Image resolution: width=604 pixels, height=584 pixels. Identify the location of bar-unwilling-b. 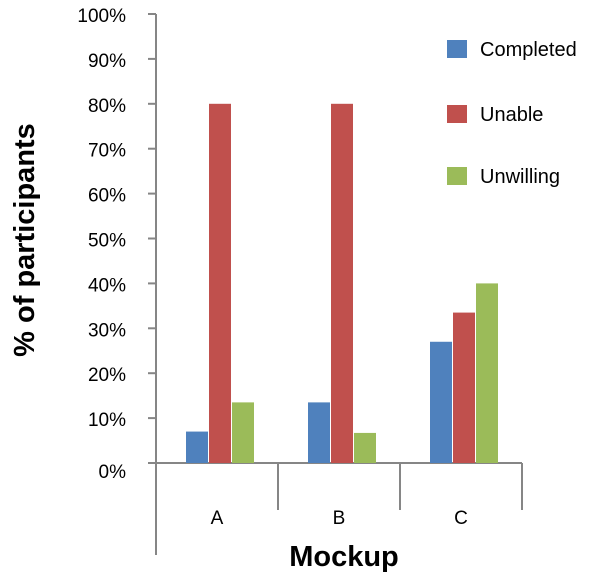
(365, 447).